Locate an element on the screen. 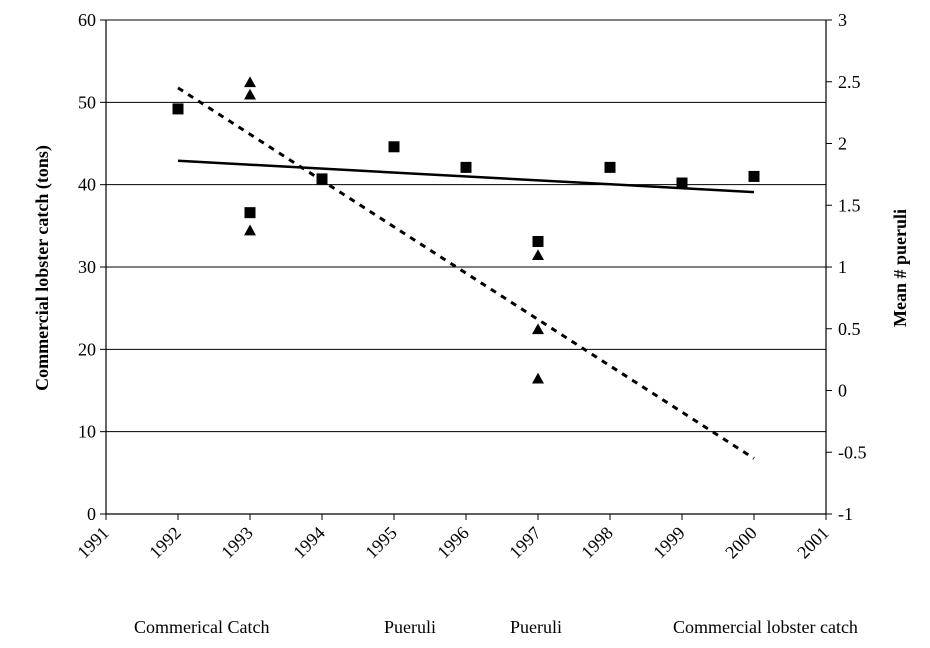 This screenshot has height=648, width=930. y-right-tick-label: -0.5 is located at coordinates (852, 452).